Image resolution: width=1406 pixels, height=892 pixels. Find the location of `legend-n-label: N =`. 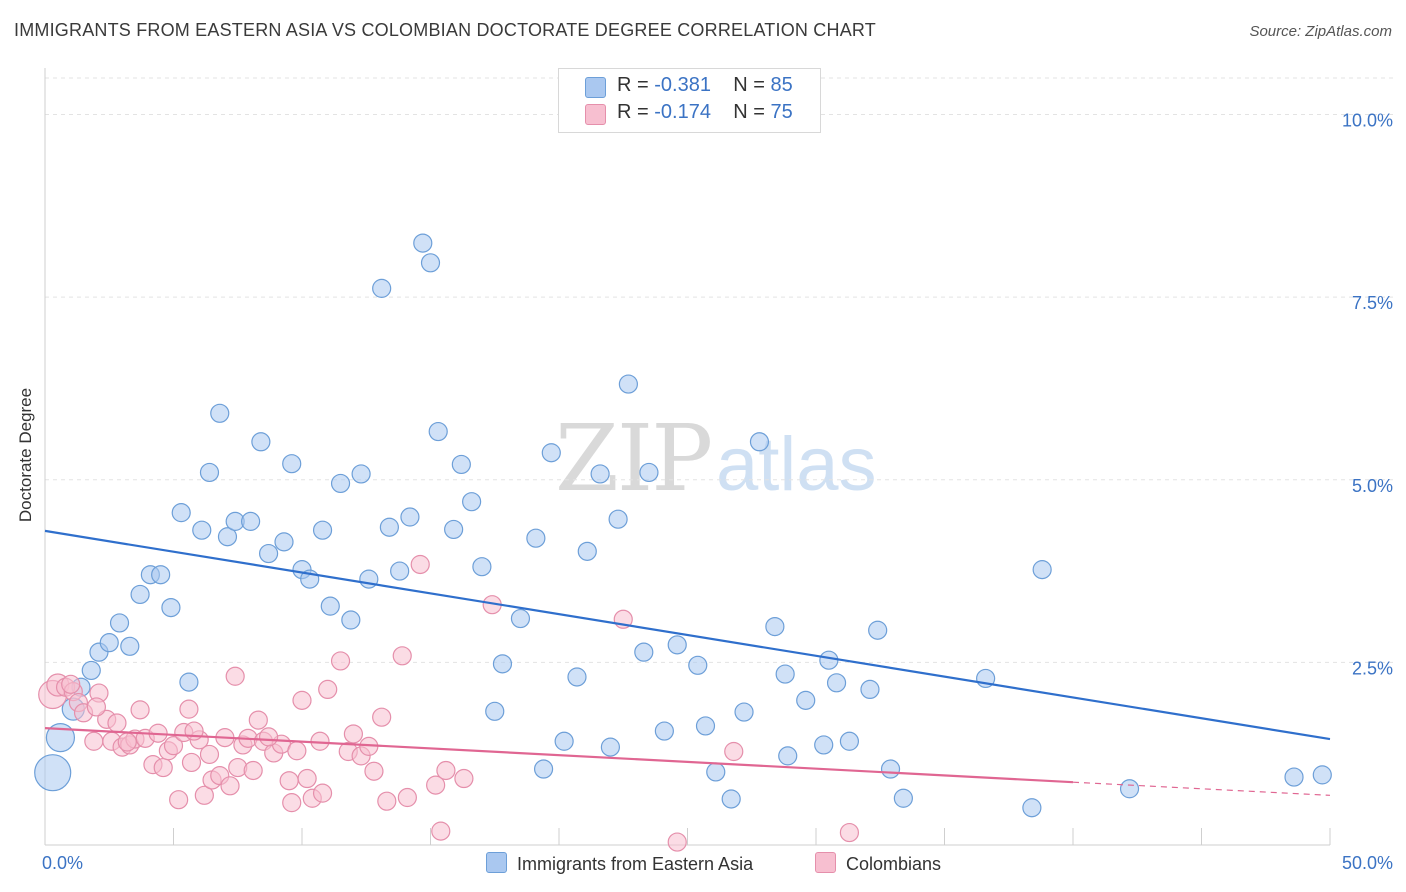

legend-n-label: N = is located at coordinates (749, 112).